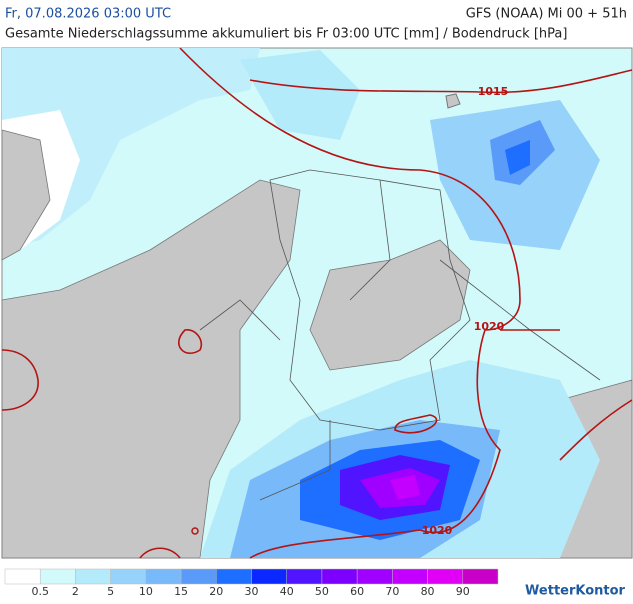 This screenshot has height=604, width=633. Describe the element at coordinates (428, 591) in the screenshot. I see `legend-label: 80` at that location.